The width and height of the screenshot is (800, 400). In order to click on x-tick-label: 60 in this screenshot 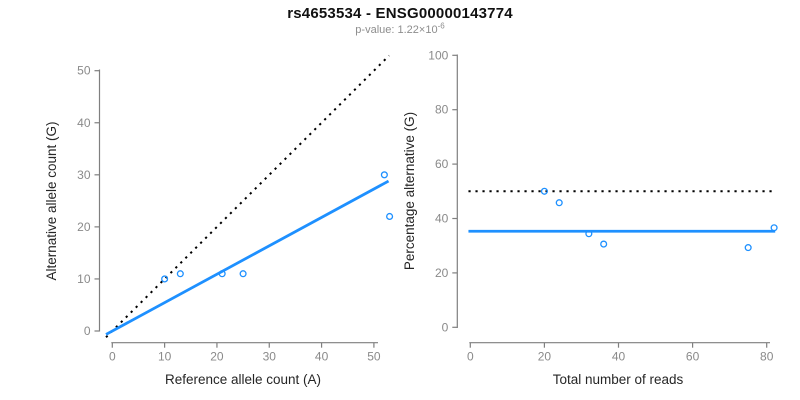, I will do `click(693, 357)`.